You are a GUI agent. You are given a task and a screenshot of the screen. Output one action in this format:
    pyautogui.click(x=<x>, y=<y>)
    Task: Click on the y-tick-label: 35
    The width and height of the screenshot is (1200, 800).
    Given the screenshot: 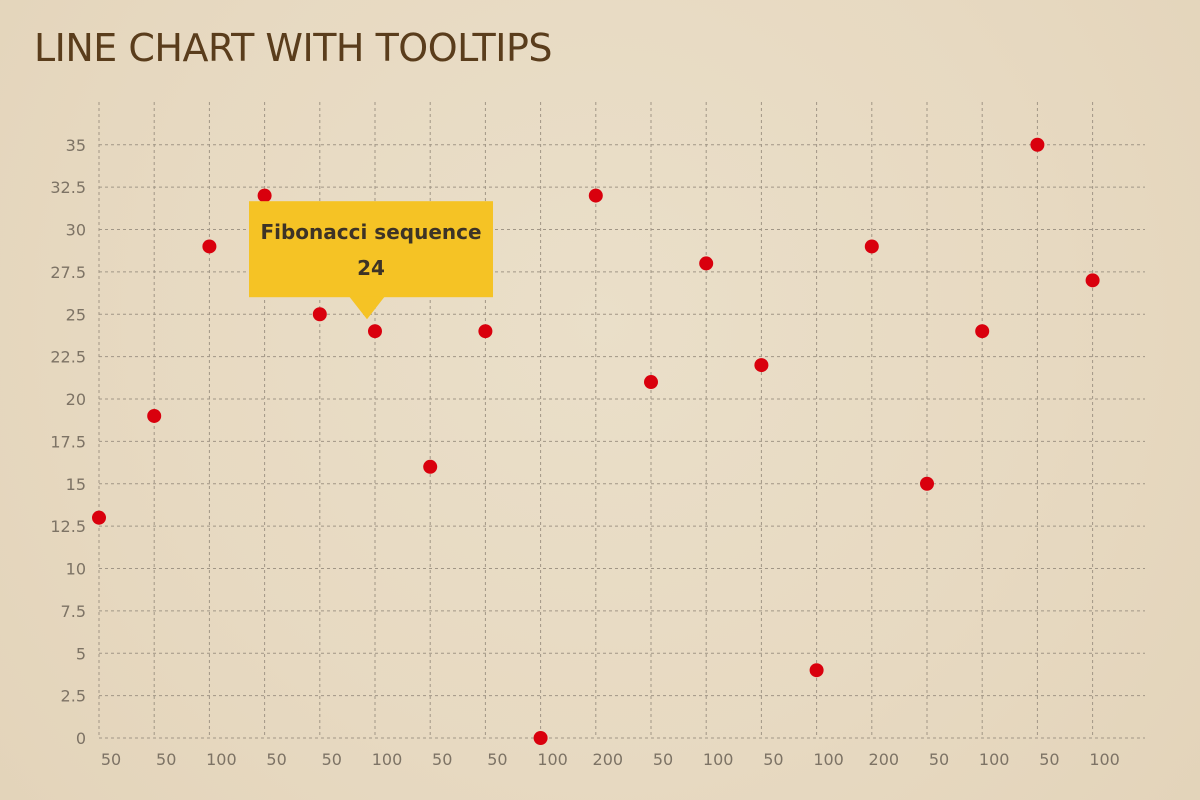 What is the action you would take?
    pyautogui.click(x=76, y=145)
    